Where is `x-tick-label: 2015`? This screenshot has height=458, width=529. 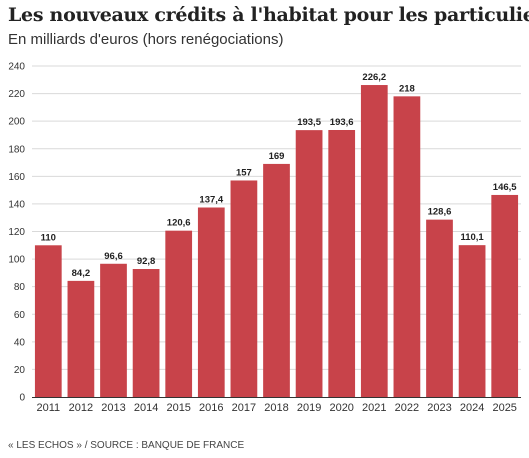 x-tick-label: 2015 is located at coordinates (178, 408).